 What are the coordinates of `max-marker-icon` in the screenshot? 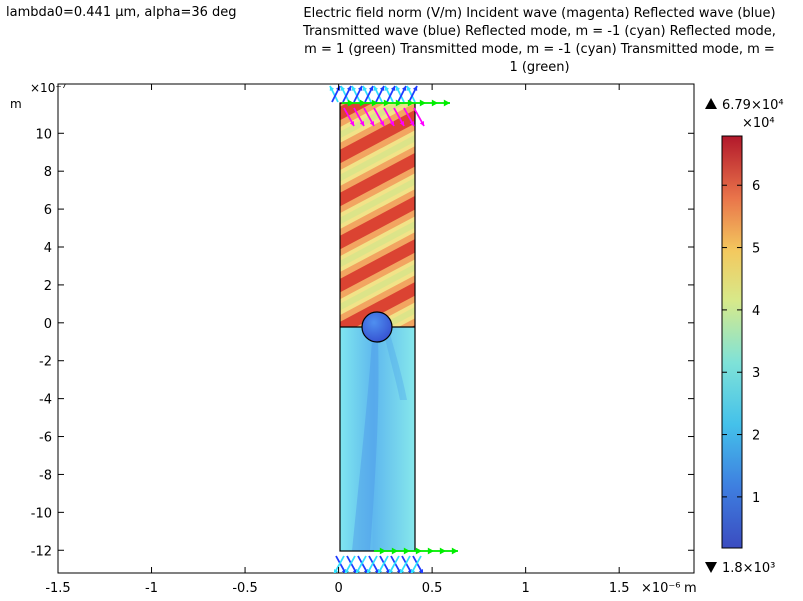 It's located at (711, 103).